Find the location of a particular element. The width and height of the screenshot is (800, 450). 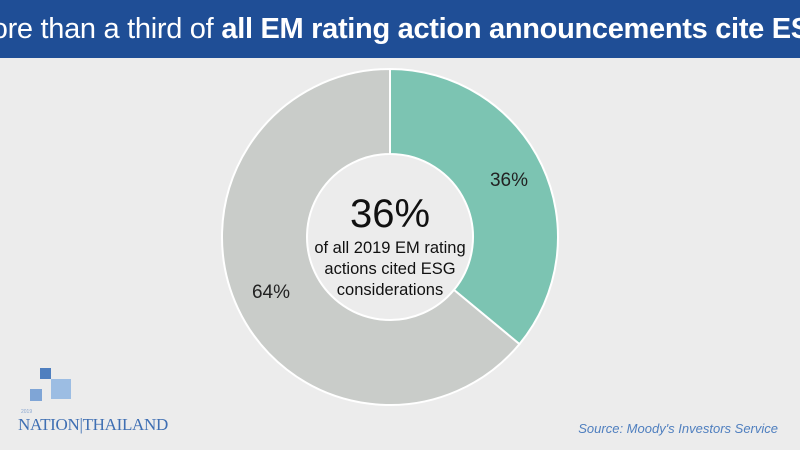

nation-thailand-logo: 2019 NATION|THAILAND is located at coordinates (95, 405).